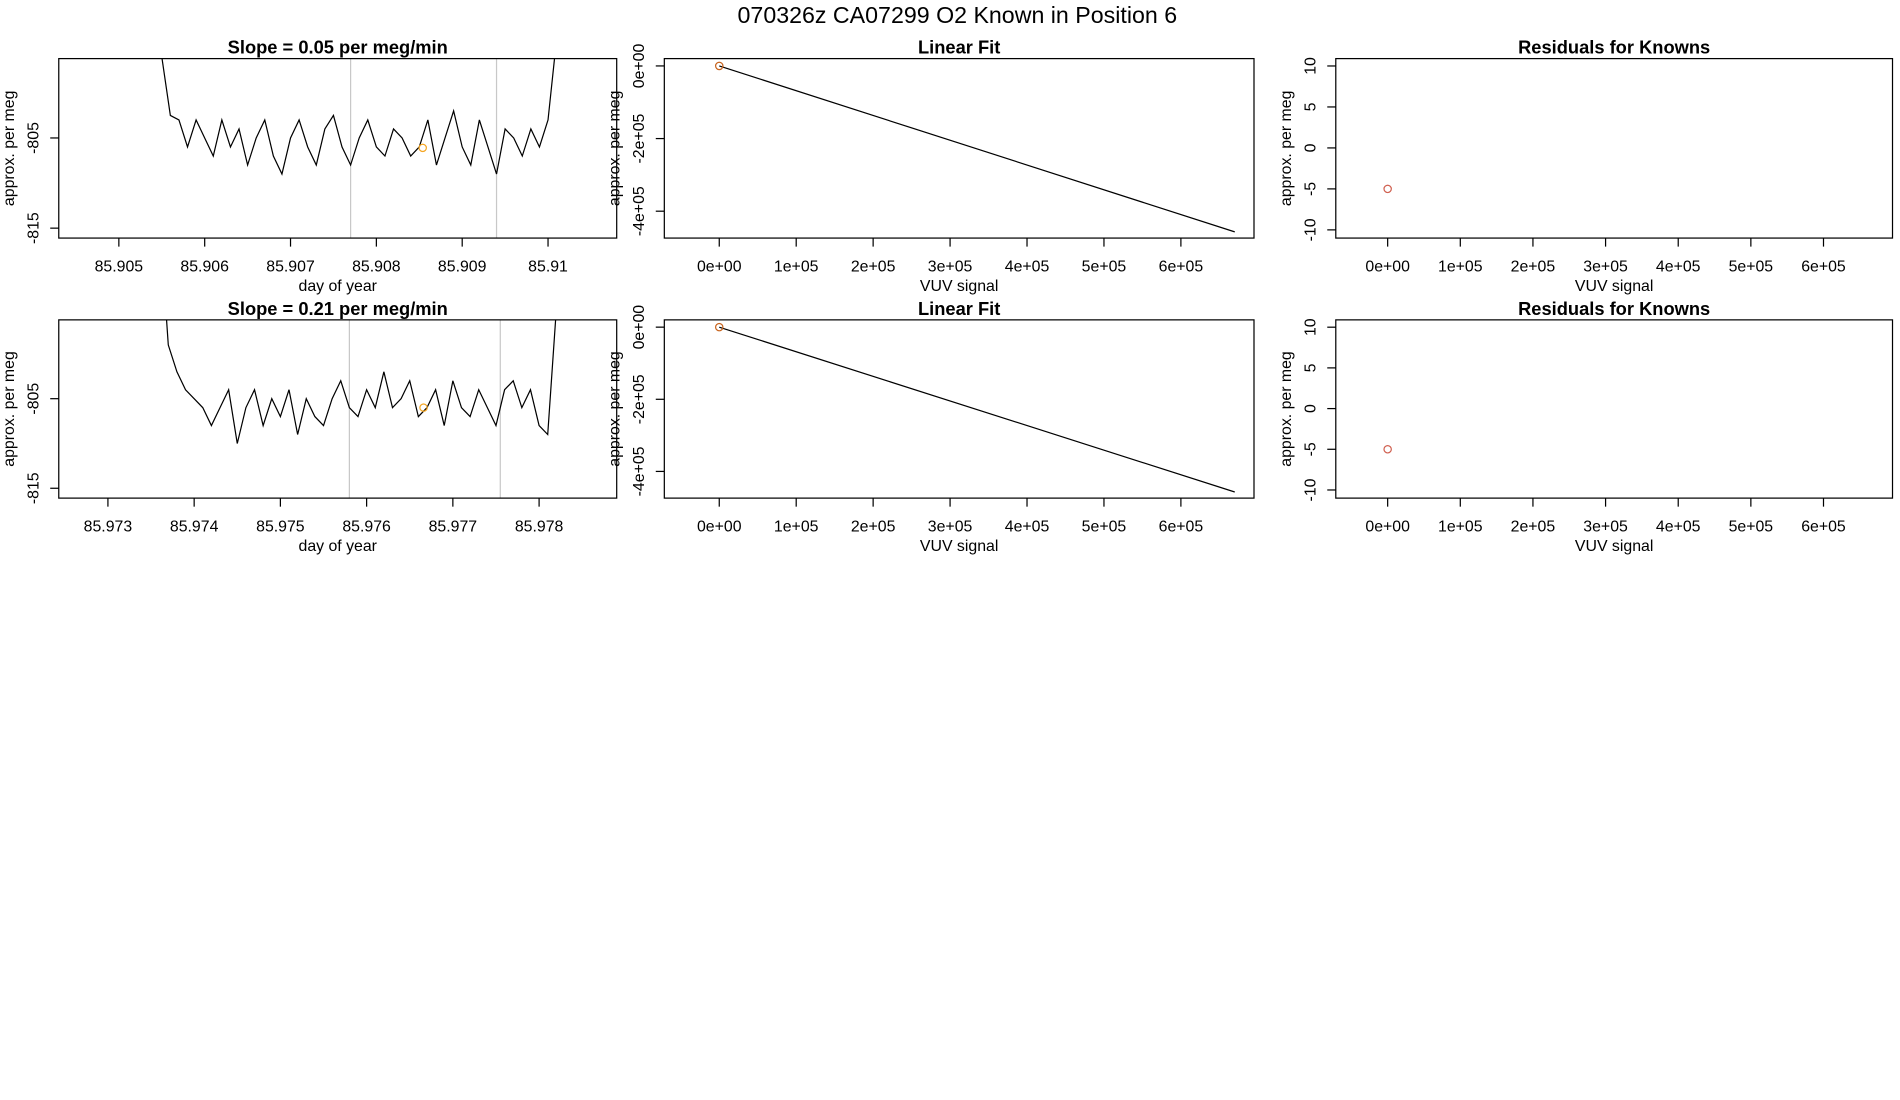 Image resolution: width=1900 pixels, height=1100 pixels. What do you see at coordinates (639, 65) in the screenshot?
I see `y-tick-label: 0e+00` at bounding box center [639, 65].